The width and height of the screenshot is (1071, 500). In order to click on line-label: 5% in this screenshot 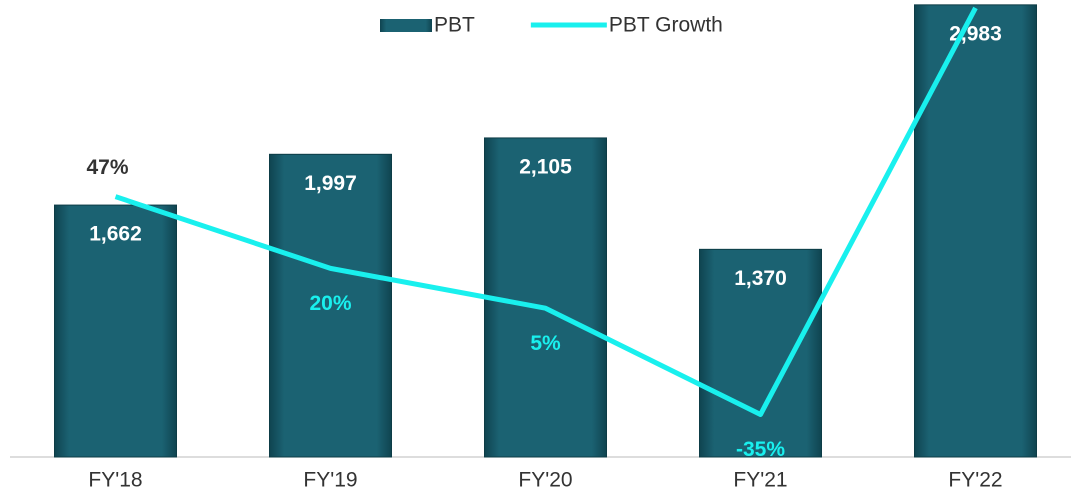, I will do `click(545, 343)`.